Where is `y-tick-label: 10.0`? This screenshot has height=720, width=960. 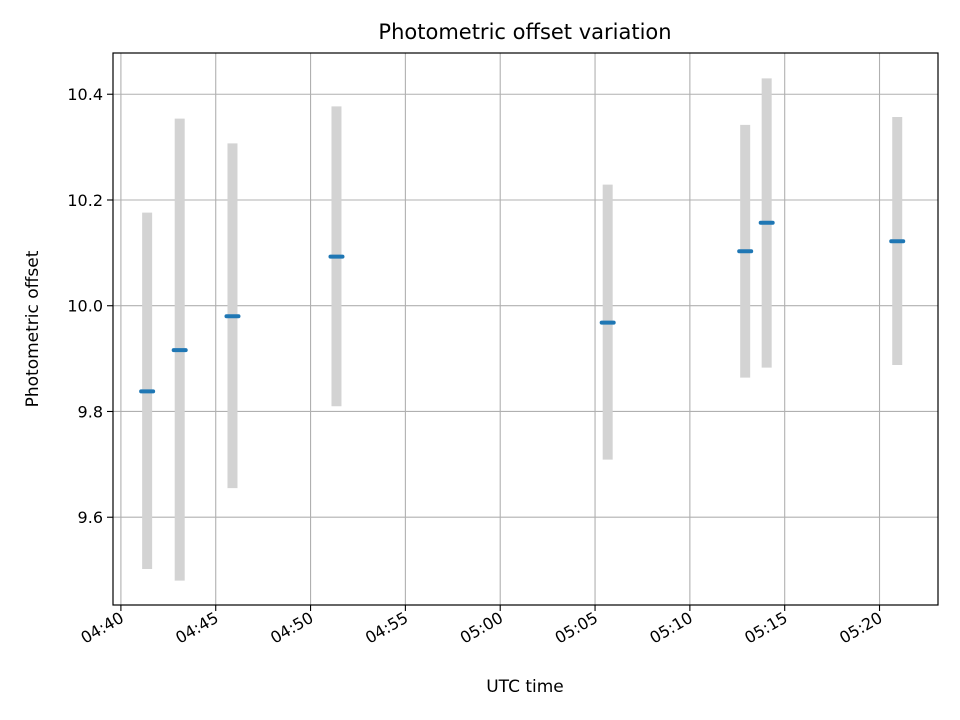 y-tick-label: 10.0 is located at coordinates (85, 306).